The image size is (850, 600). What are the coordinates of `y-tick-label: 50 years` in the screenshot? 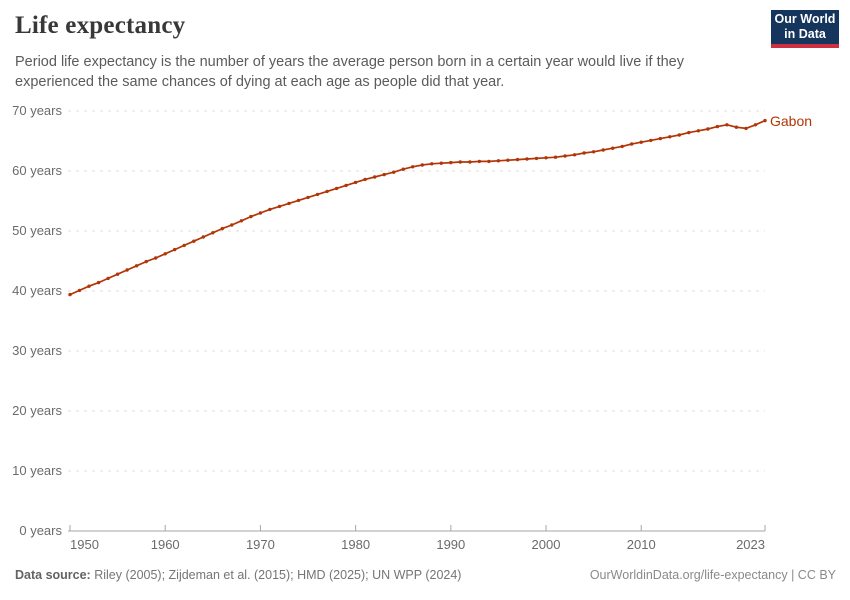 It's located at (37, 230).